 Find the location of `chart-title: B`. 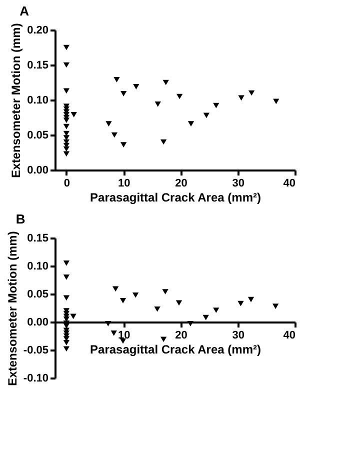

chart-title: B is located at coordinates (21, 219).